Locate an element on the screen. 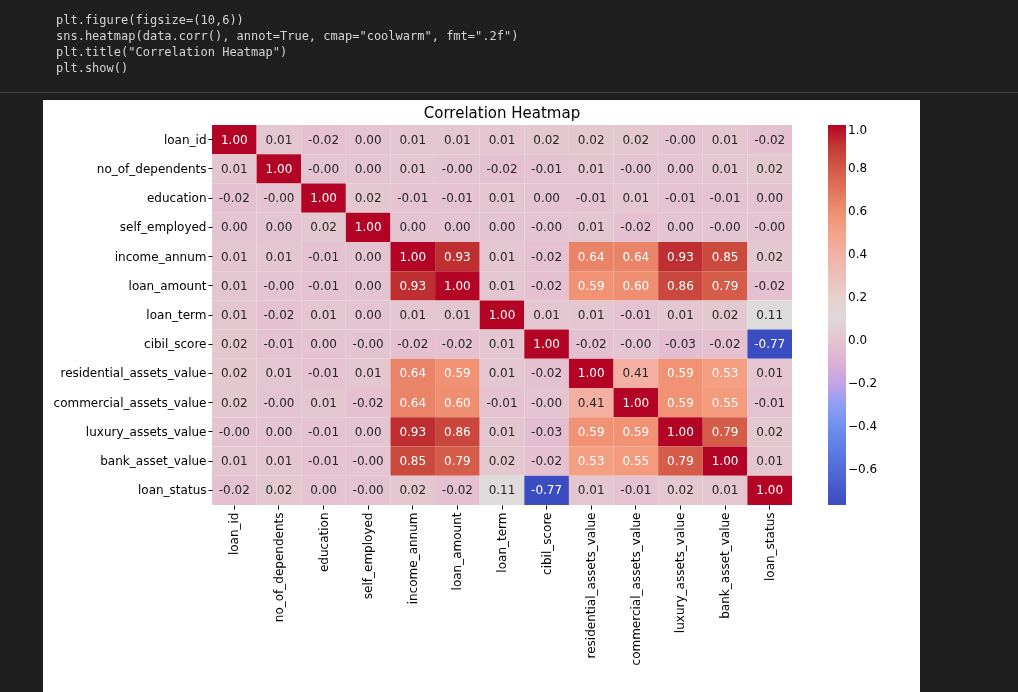 Image resolution: width=1018 pixels, height=692 pixels. color-bar-label: 0.0 is located at coordinates (858, 339).